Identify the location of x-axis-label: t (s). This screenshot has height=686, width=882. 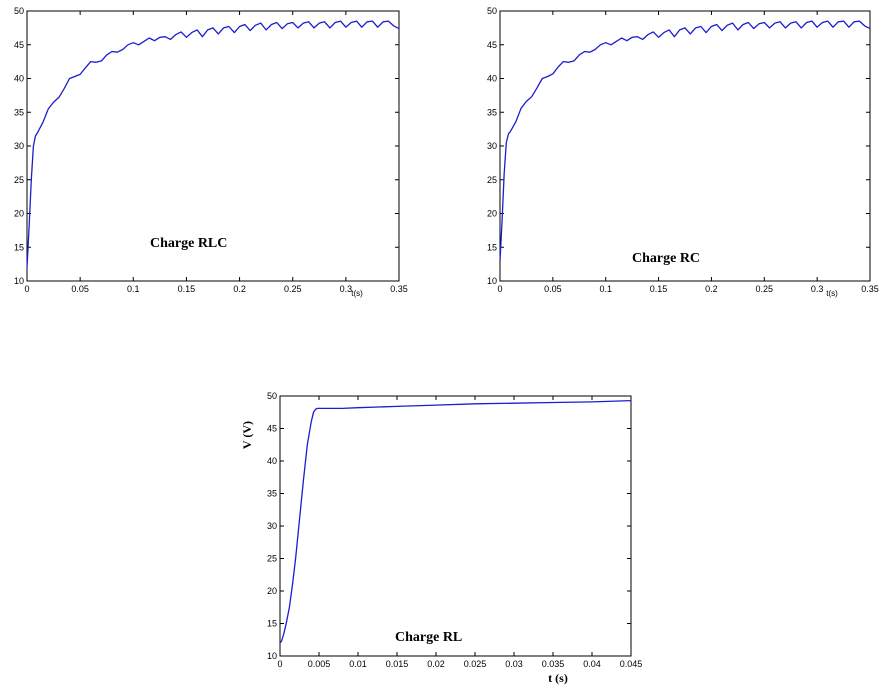
(558, 678).